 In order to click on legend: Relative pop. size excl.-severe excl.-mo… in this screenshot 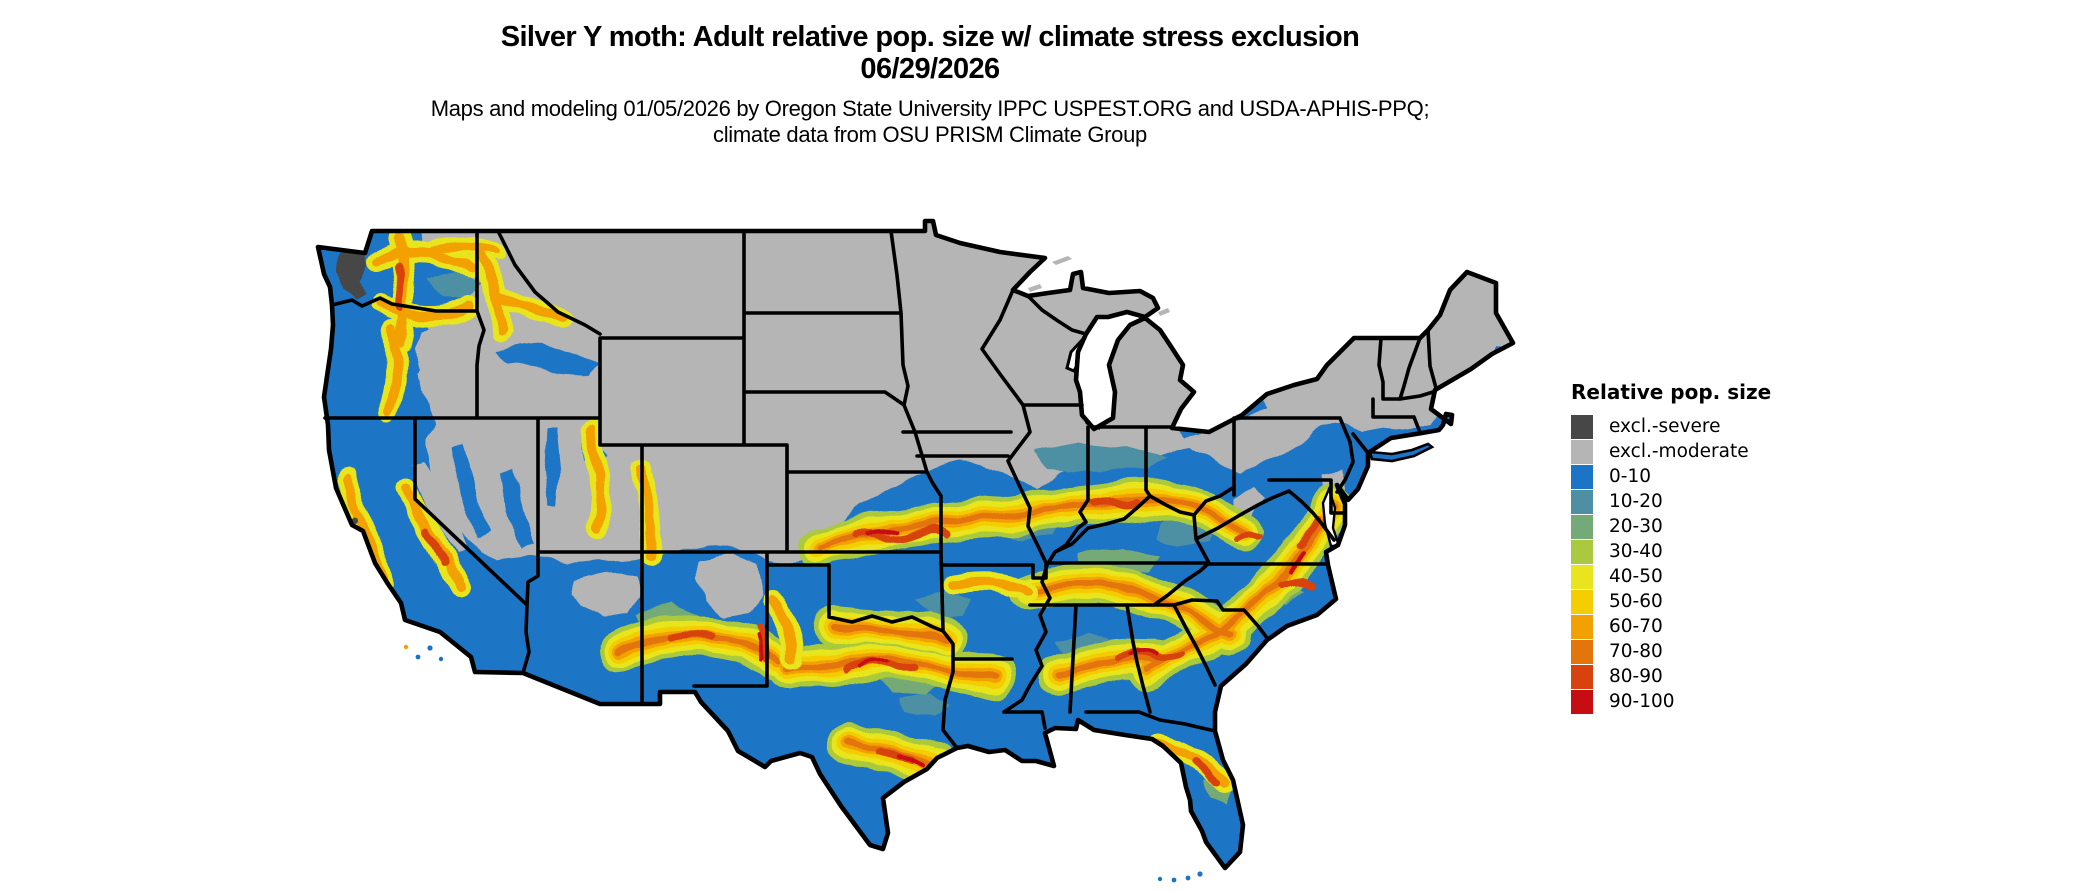, I will do `click(1721, 547)`.